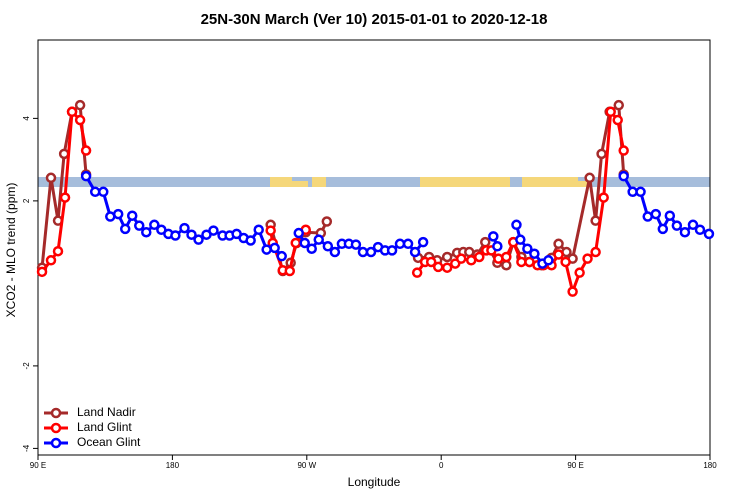 The image size is (750, 500). I want to click on y-axis-label: XCO2 - MLO trend (ppm), so click(11, 250).